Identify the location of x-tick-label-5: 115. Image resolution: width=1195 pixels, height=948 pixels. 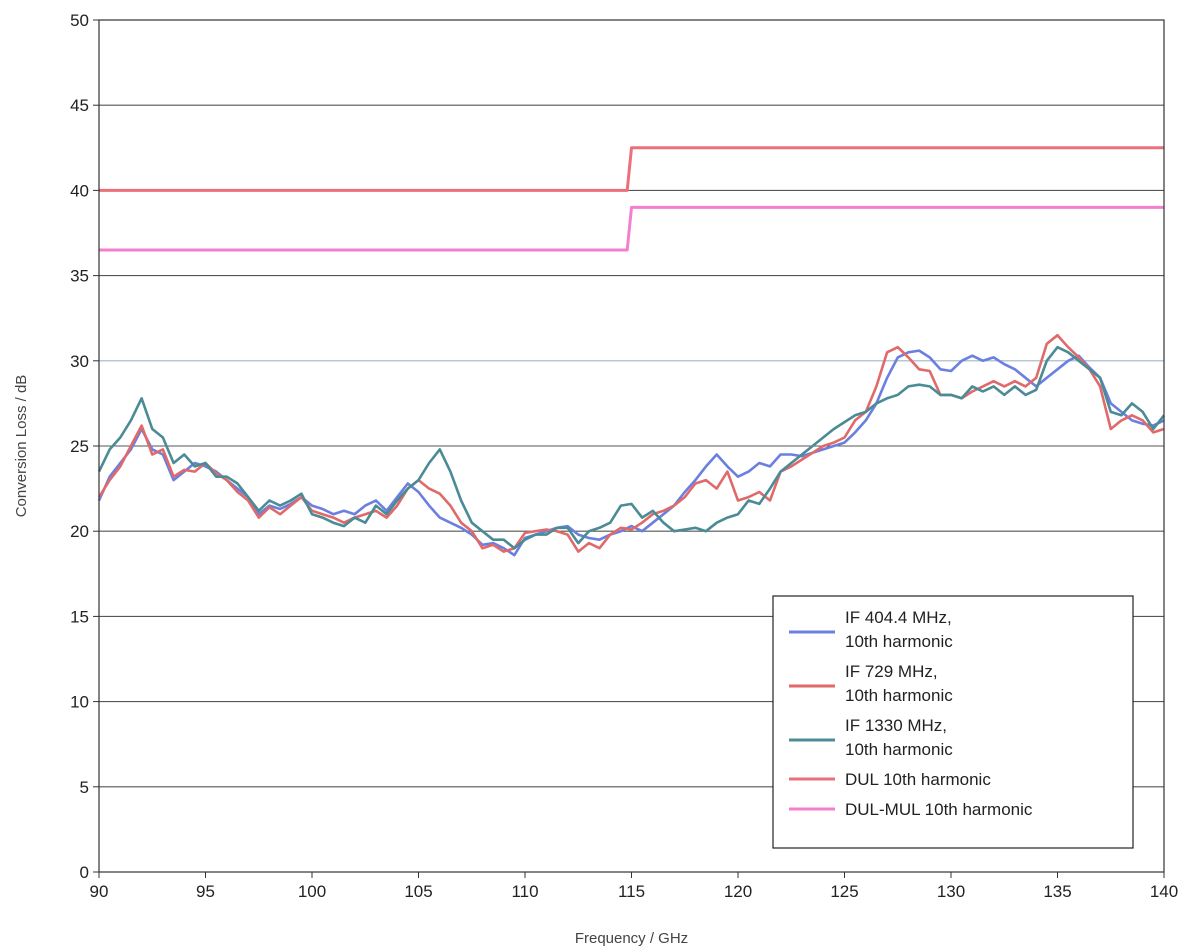
(631, 891).